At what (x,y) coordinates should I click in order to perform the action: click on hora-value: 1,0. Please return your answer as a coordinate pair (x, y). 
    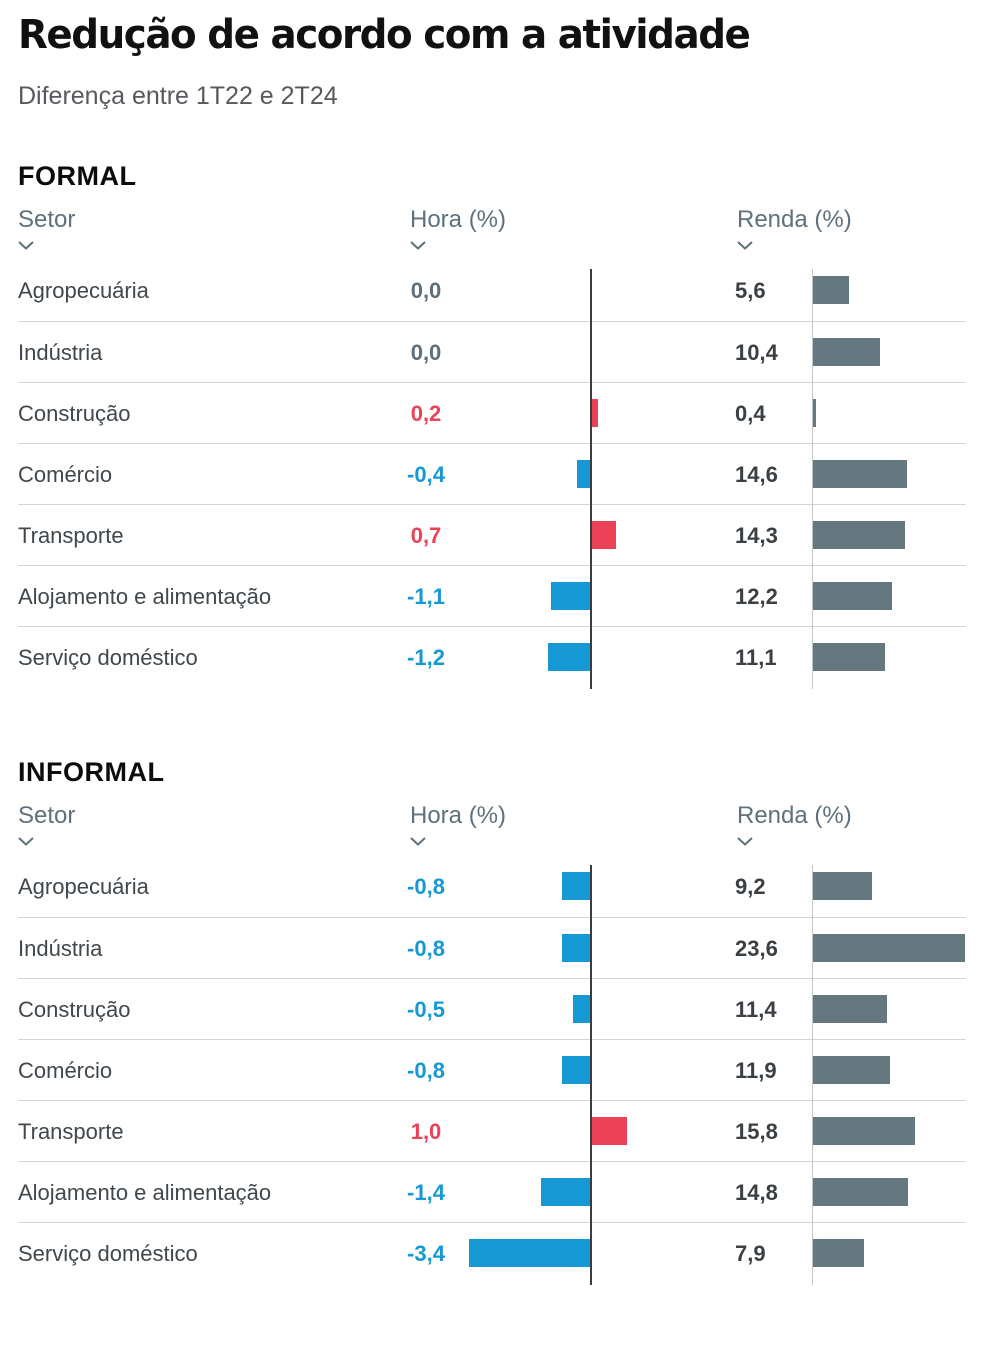
    Looking at the image, I should click on (426, 1131).